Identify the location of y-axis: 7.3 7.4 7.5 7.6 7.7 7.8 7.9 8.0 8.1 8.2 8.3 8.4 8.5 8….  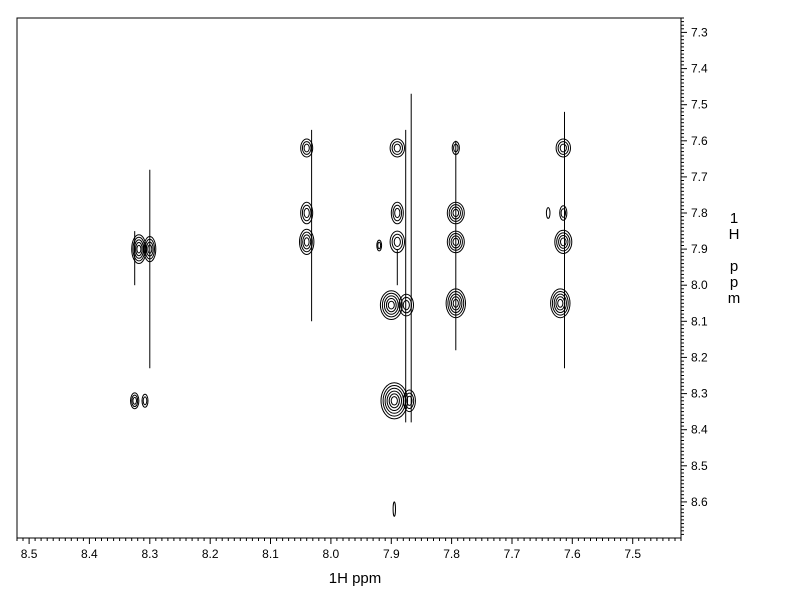
(694, 276).